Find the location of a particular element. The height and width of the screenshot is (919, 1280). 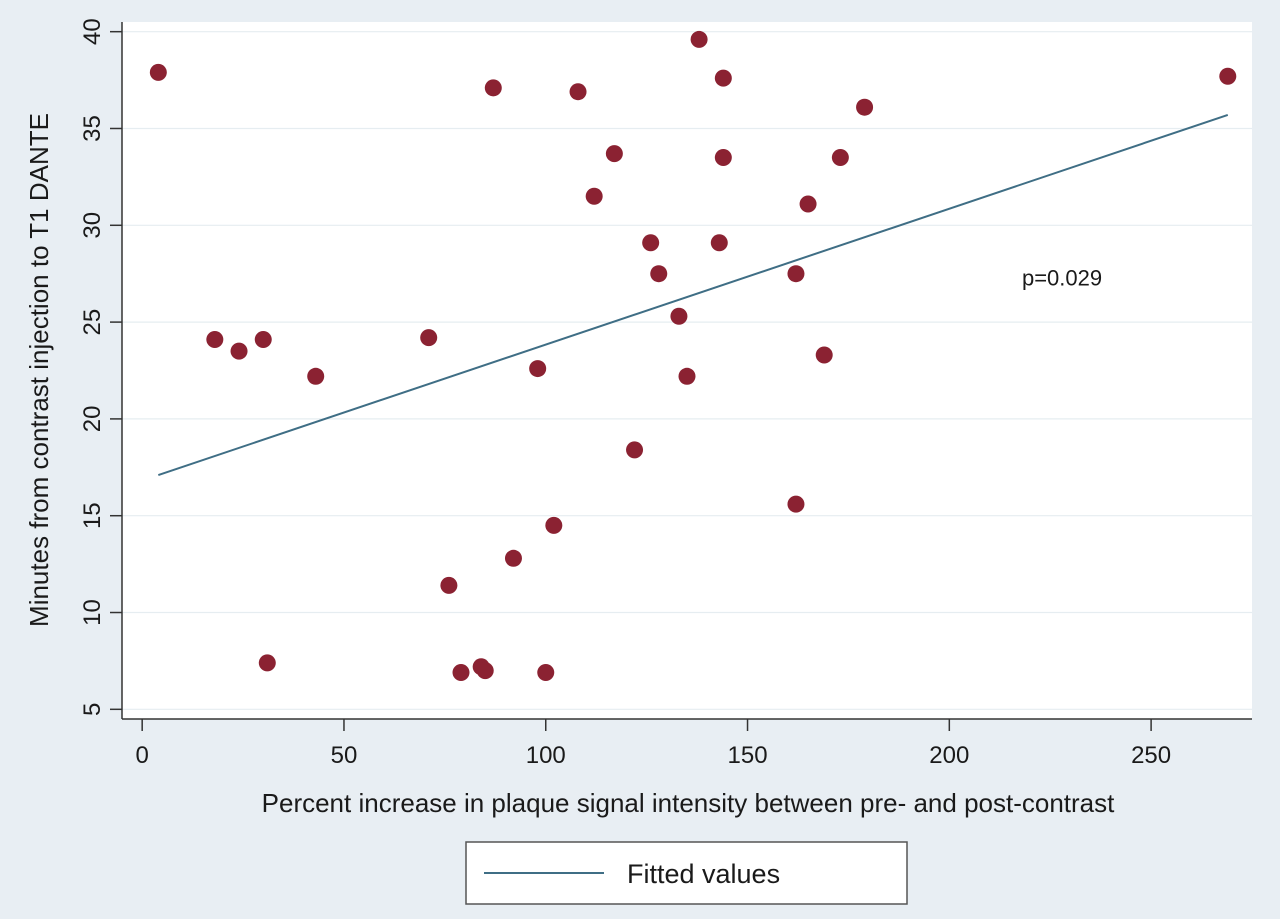

legend: Fitted values is located at coordinates (686, 873).